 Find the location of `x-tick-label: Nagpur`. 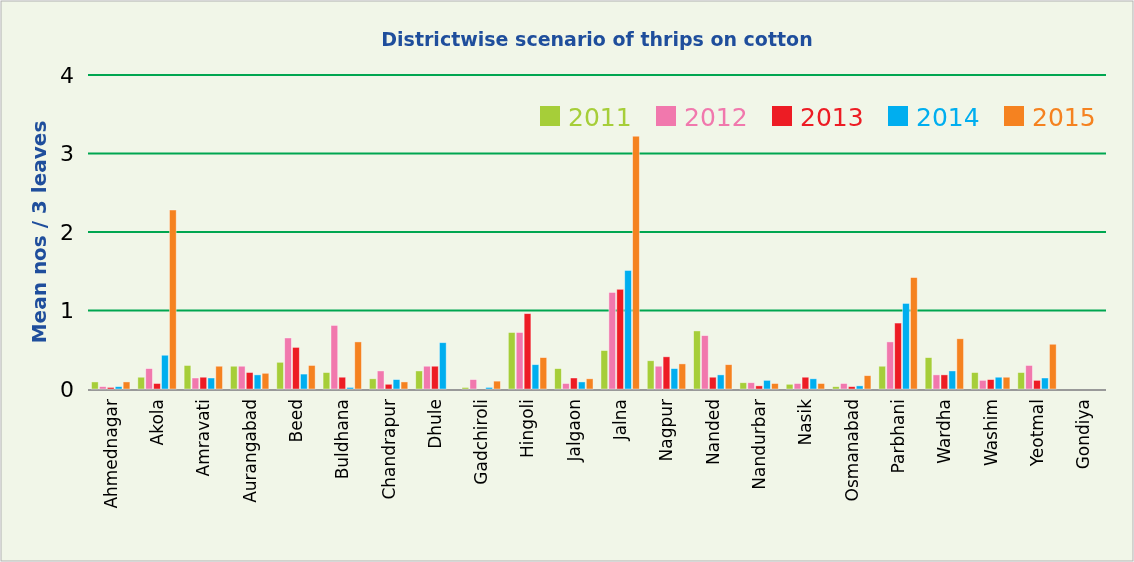

x-tick-label: Nagpur is located at coordinates (666, 430).